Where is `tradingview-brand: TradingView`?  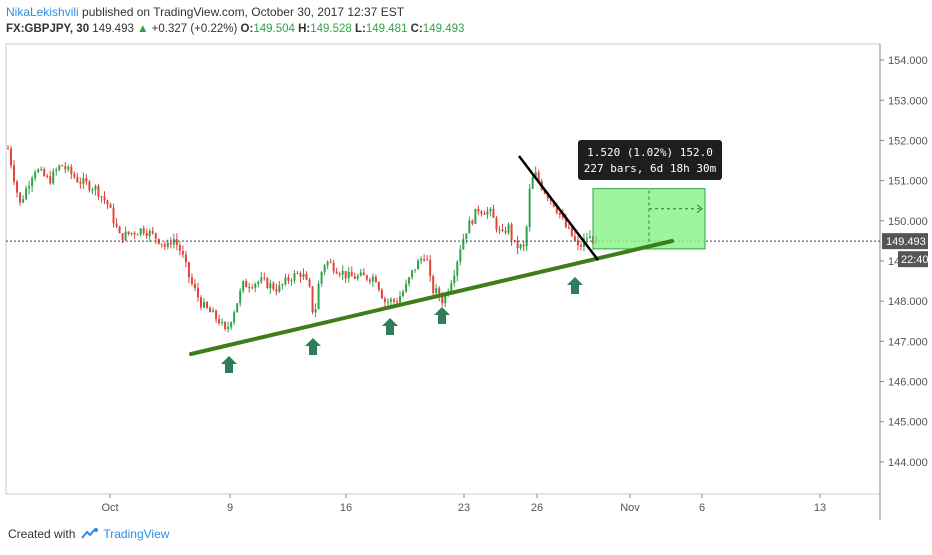
tradingview-brand: TradingView is located at coordinates (125, 534).